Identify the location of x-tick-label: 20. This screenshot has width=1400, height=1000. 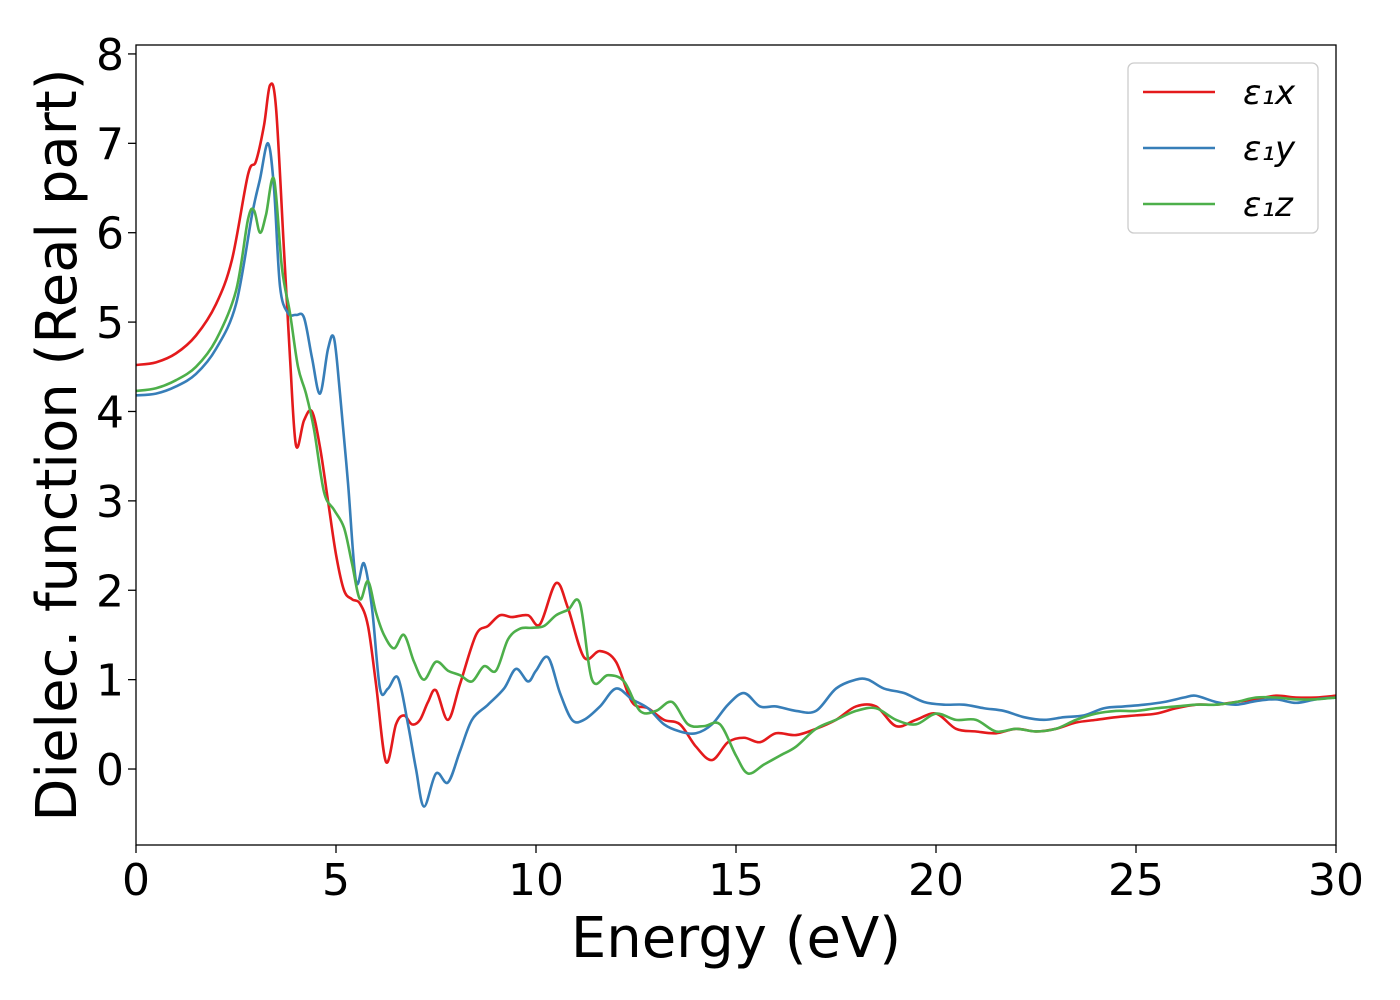
(936, 880).